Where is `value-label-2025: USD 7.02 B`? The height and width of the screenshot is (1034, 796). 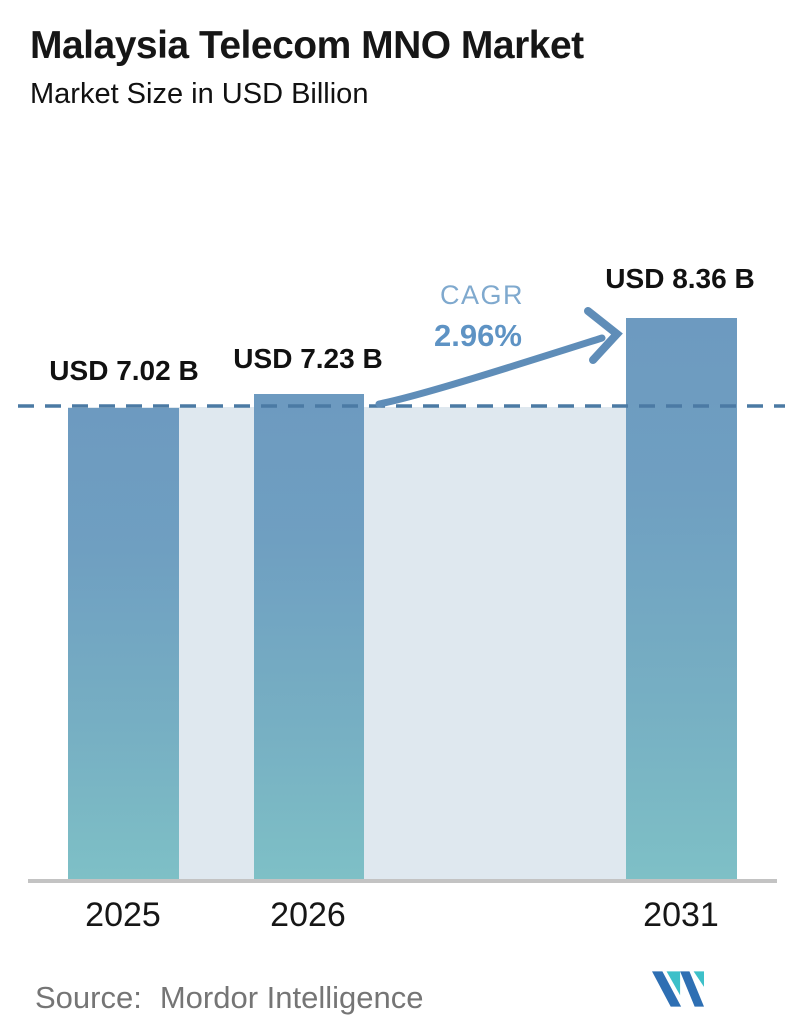 value-label-2025: USD 7.02 B is located at coordinates (124, 370).